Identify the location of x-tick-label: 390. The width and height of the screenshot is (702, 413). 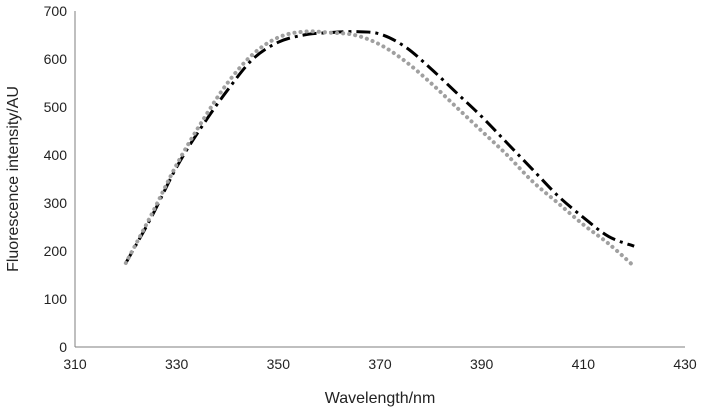
(482, 364).